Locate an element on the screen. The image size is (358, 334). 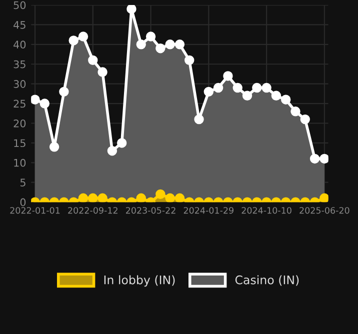
x-tick-label: 2022-09-12 is located at coordinates (93, 210).